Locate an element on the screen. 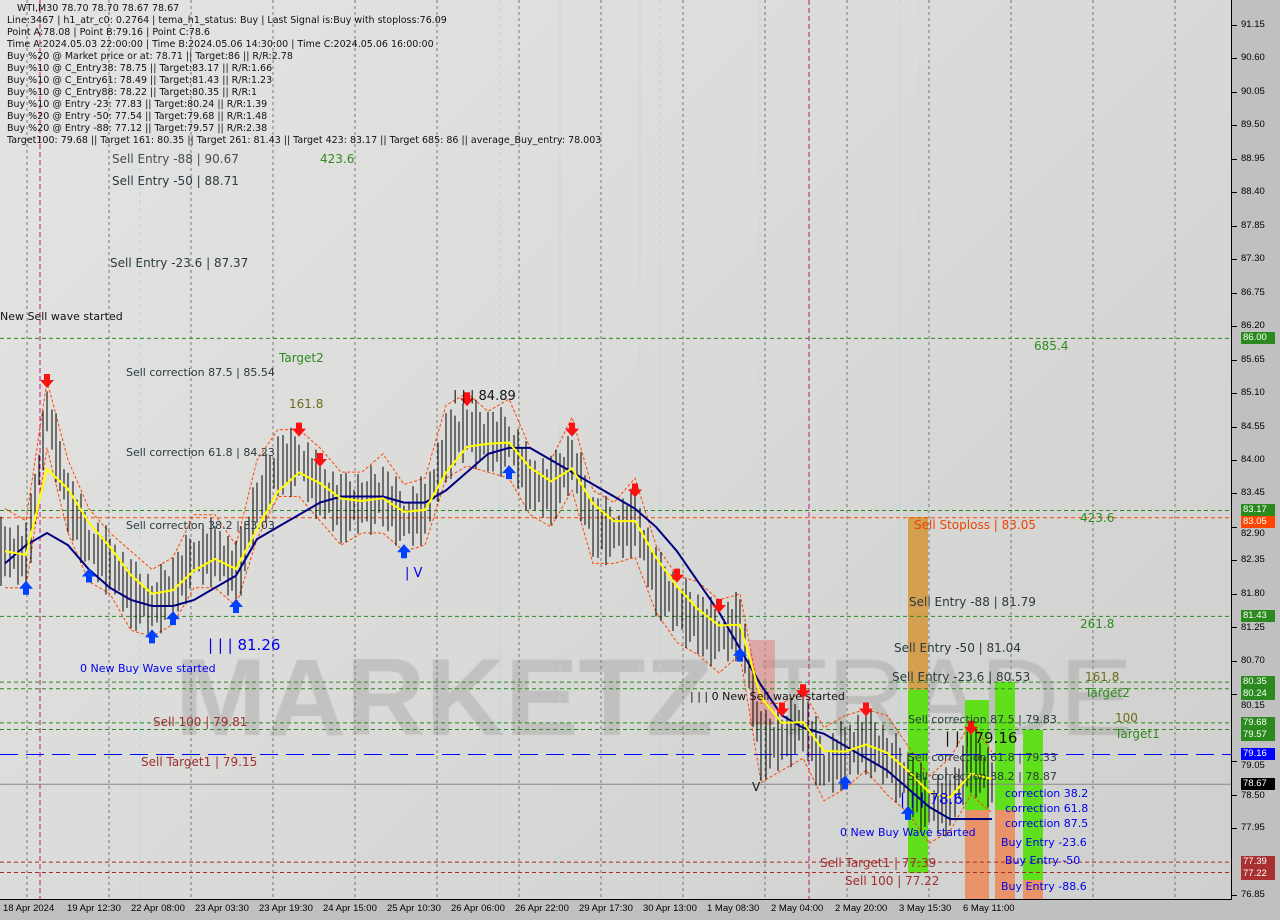 This screenshot has height=920, width=1280. time-tick-label: 2 May 04:00 is located at coordinates (797, 908).